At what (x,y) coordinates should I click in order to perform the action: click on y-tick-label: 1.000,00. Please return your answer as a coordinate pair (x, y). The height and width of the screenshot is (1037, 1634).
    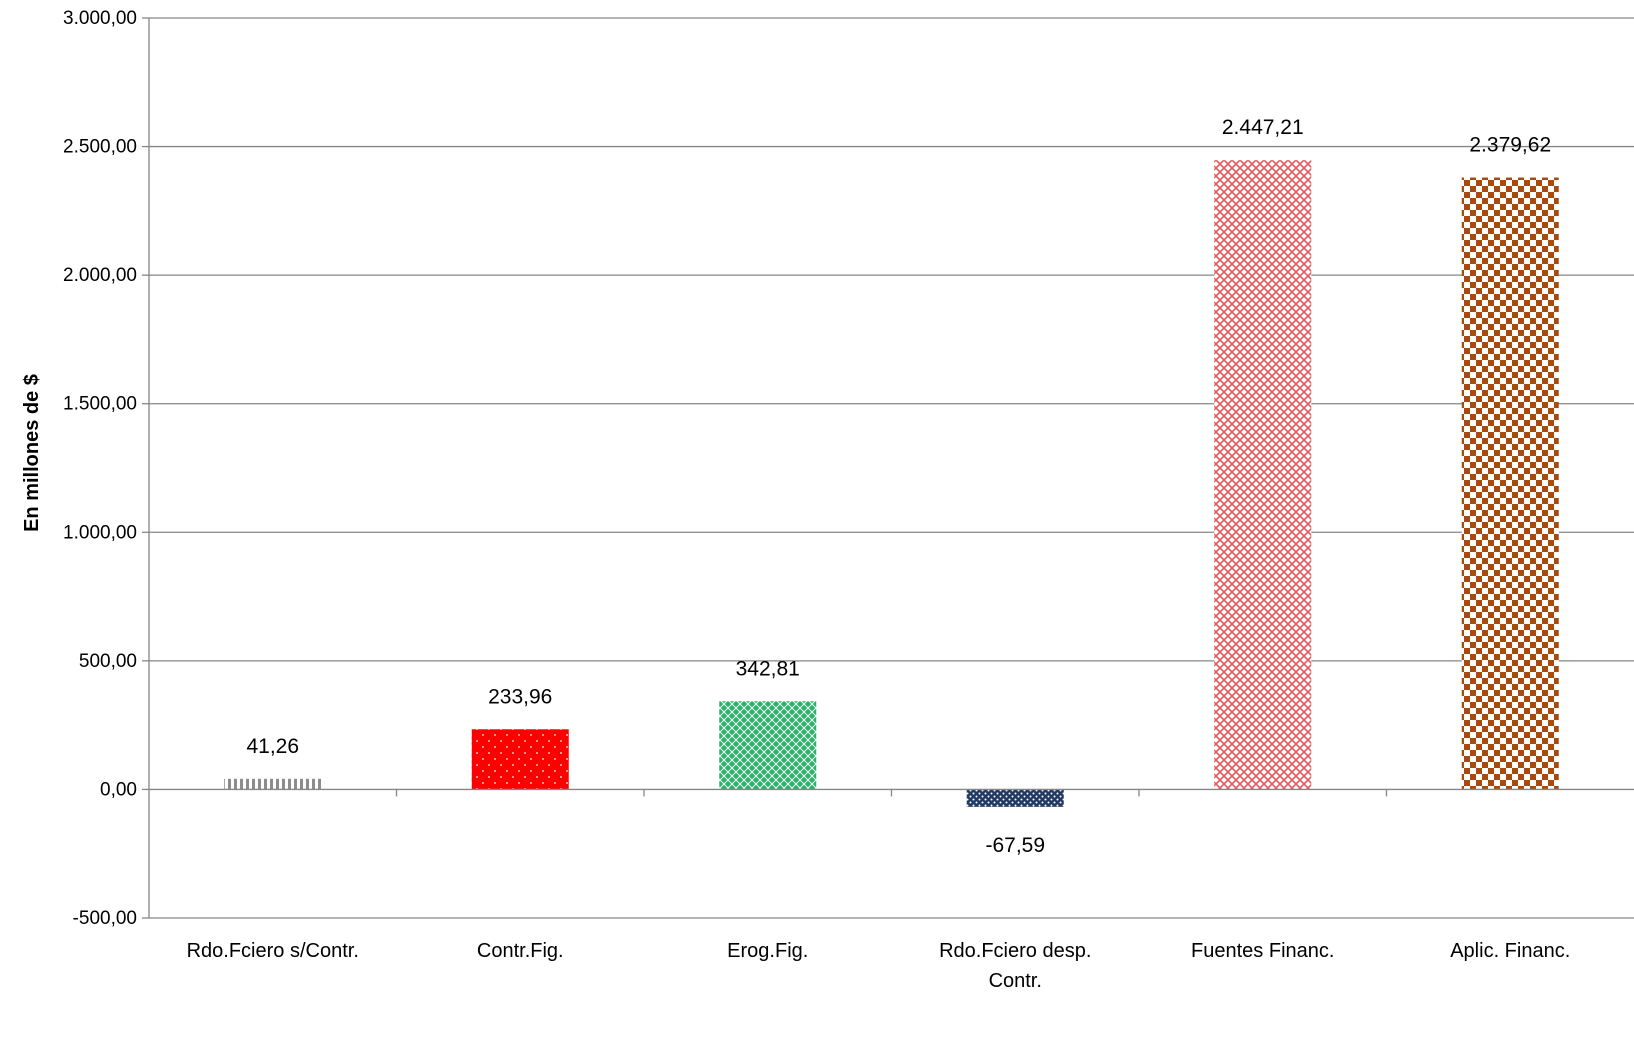
    Looking at the image, I should click on (100, 532).